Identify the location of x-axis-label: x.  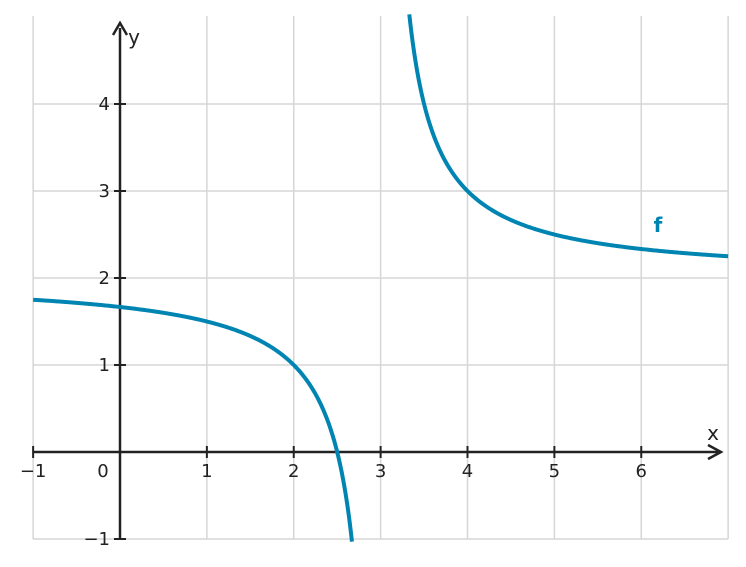
(713, 433).